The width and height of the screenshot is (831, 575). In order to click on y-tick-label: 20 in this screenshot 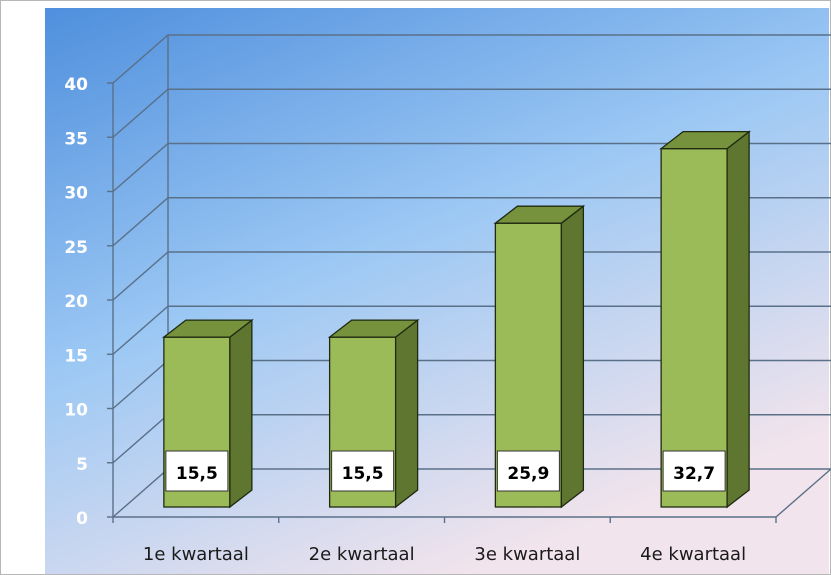, I will do `click(76, 302)`.